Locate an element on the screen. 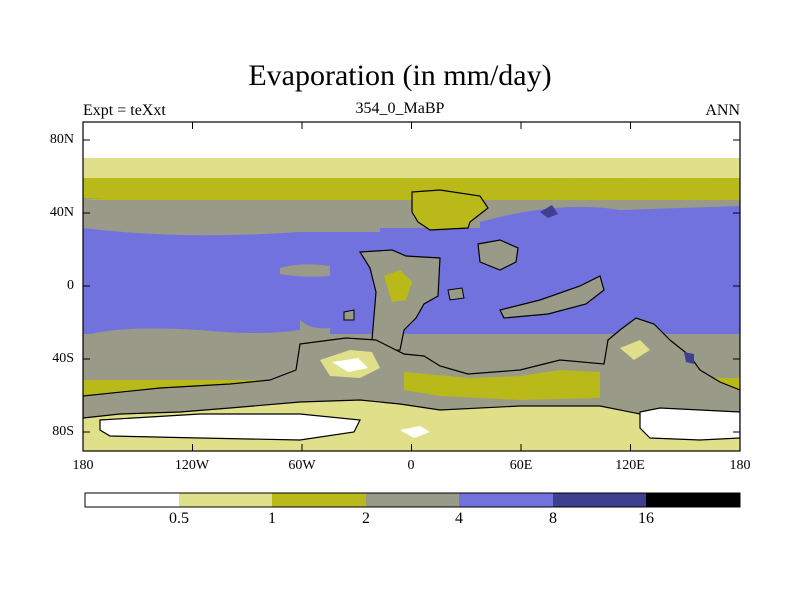 This screenshot has width=800, height=600. x-label-180w: 180 is located at coordinates (83, 465).